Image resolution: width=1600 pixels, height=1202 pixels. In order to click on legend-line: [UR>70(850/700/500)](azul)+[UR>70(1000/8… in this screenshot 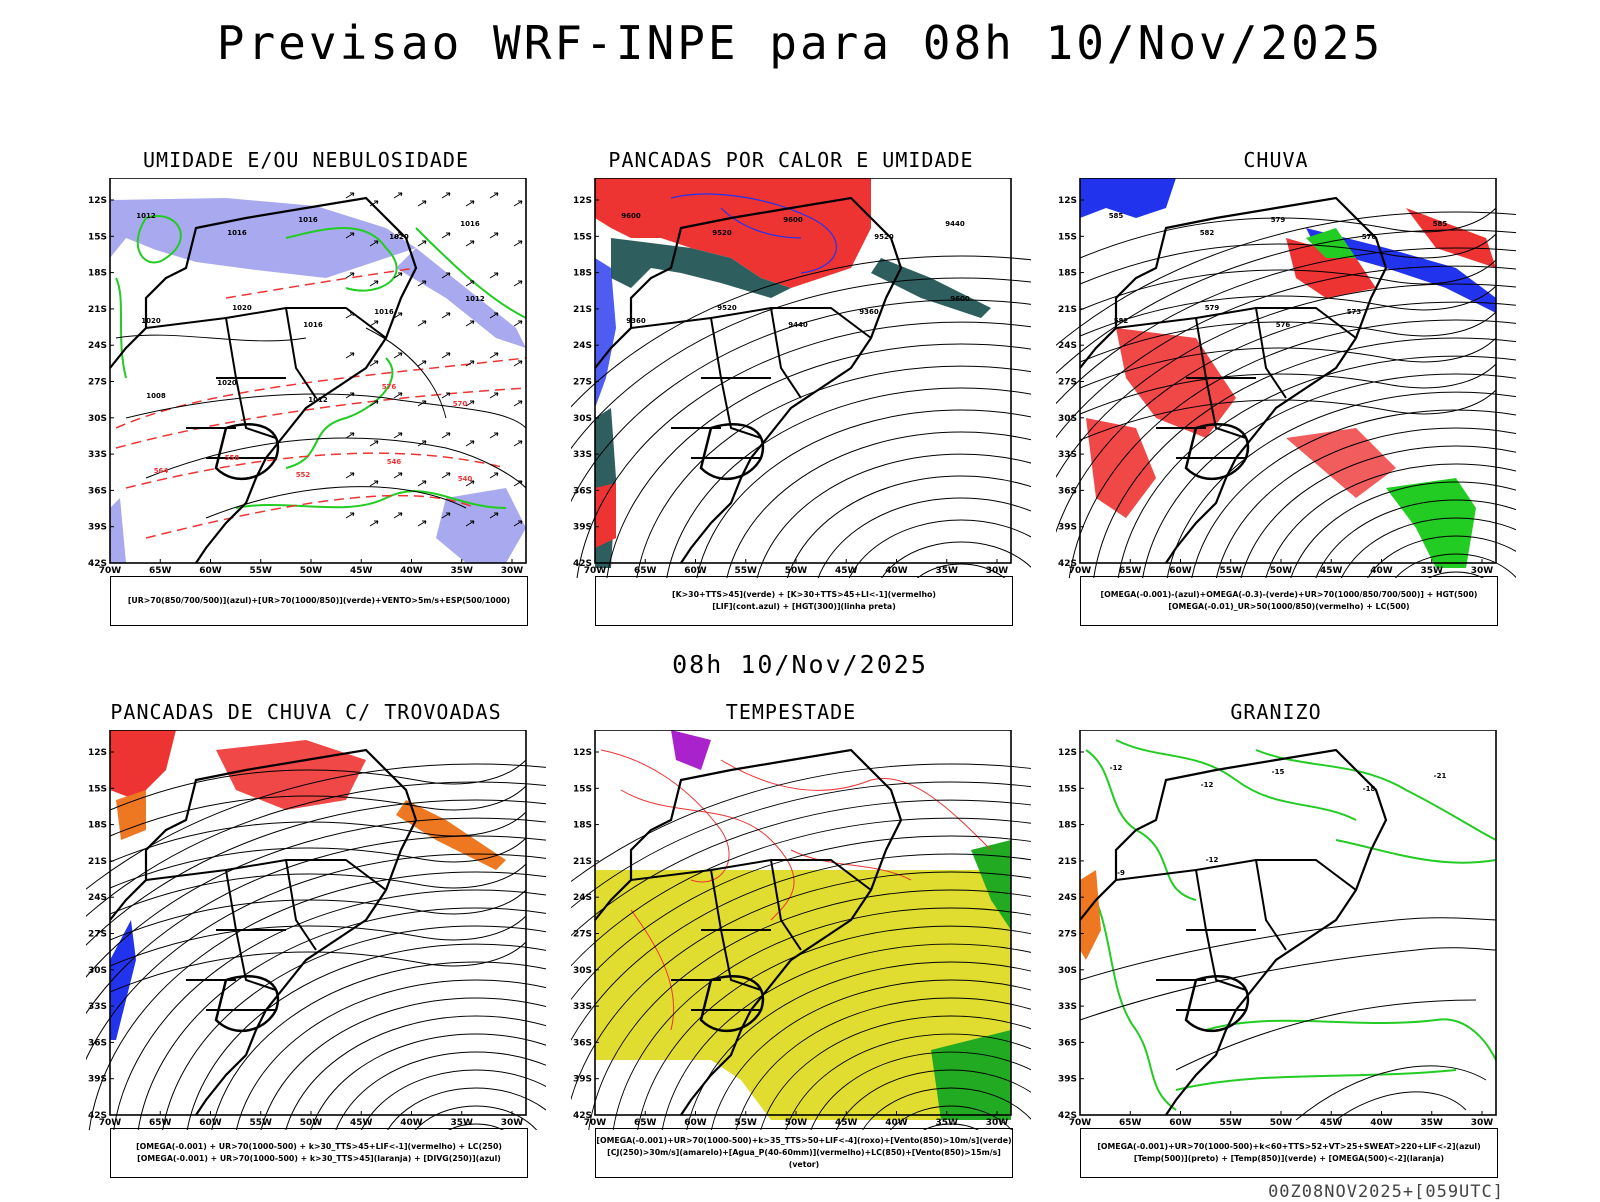, I will do `click(319, 600)`.